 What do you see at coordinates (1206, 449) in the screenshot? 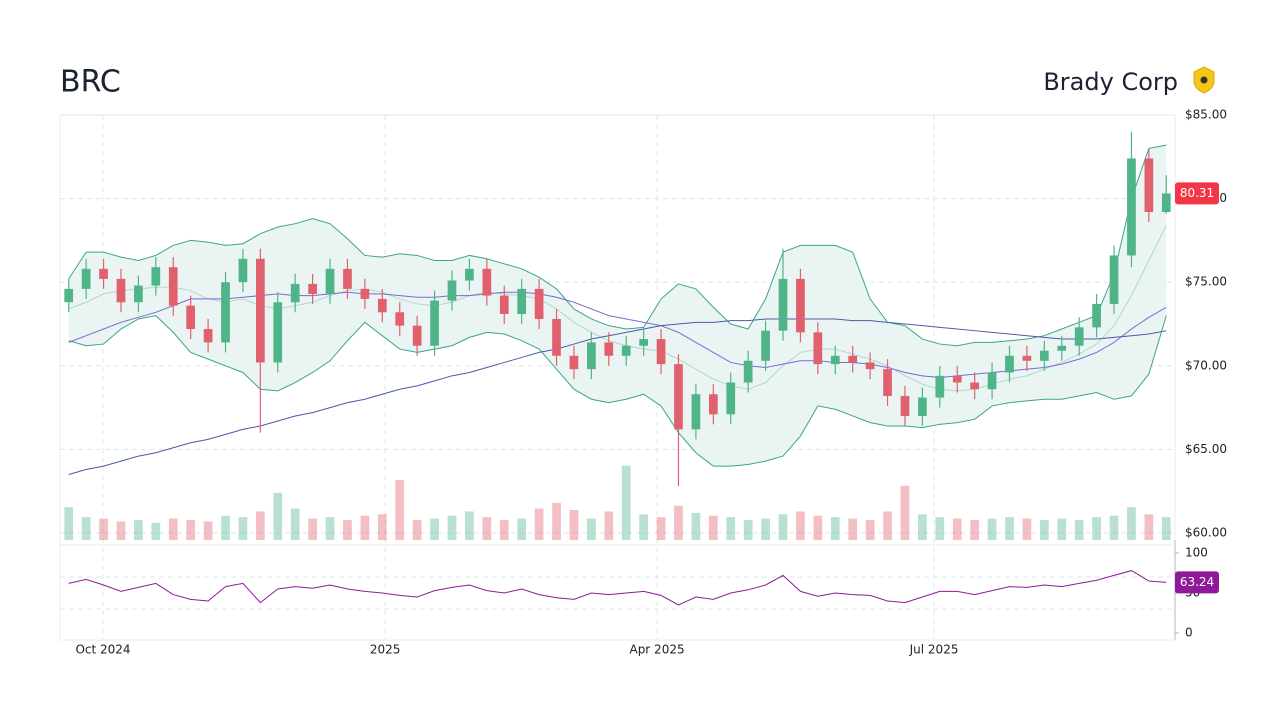
I see `y-tick-label: $65.00` at bounding box center [1206, 449].